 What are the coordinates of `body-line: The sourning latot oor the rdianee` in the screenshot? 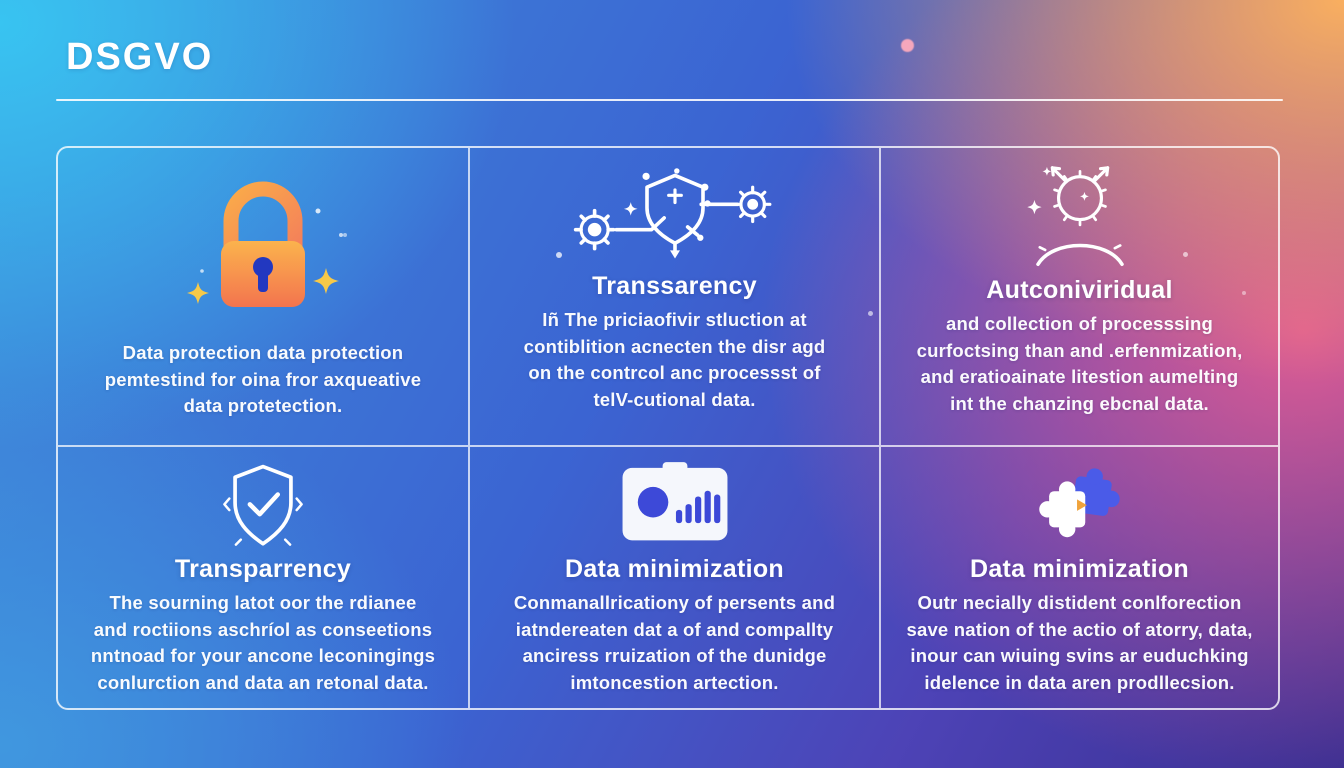 It's located at (263, 602).